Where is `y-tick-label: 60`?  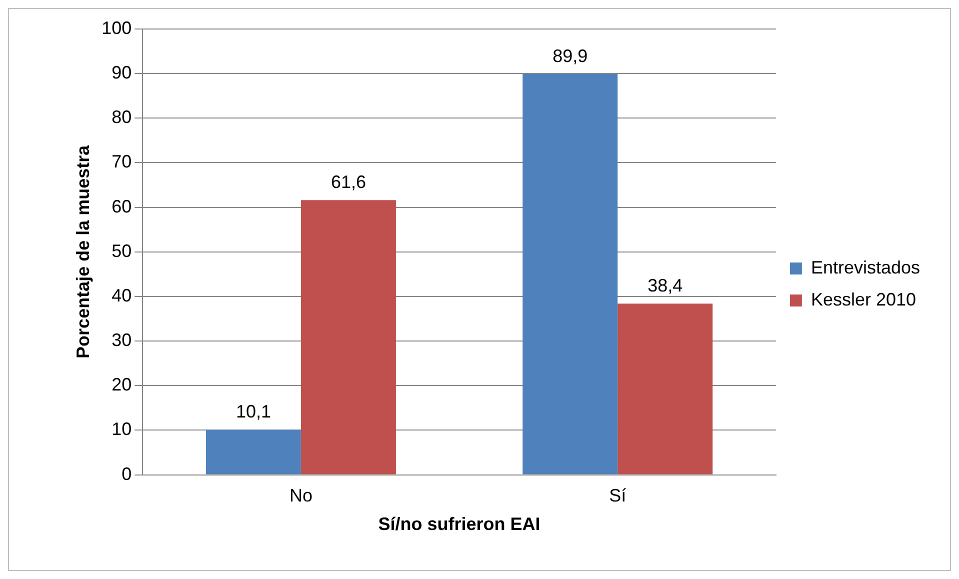
y-tick-label: 60 is located at coordinates (122, 206).